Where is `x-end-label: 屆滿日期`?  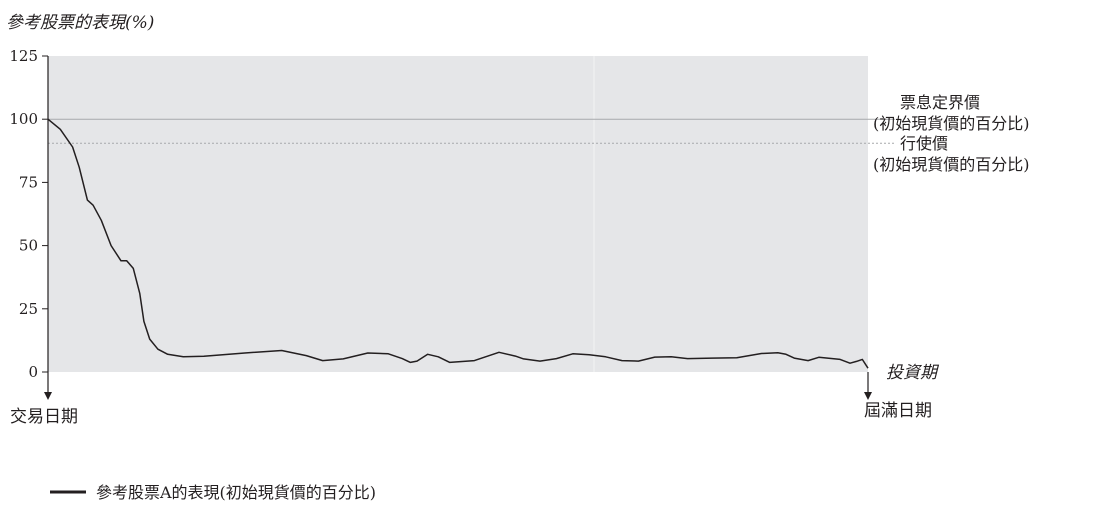
x-end-label: 屆滿日期 is located at coordinates (898, 411).